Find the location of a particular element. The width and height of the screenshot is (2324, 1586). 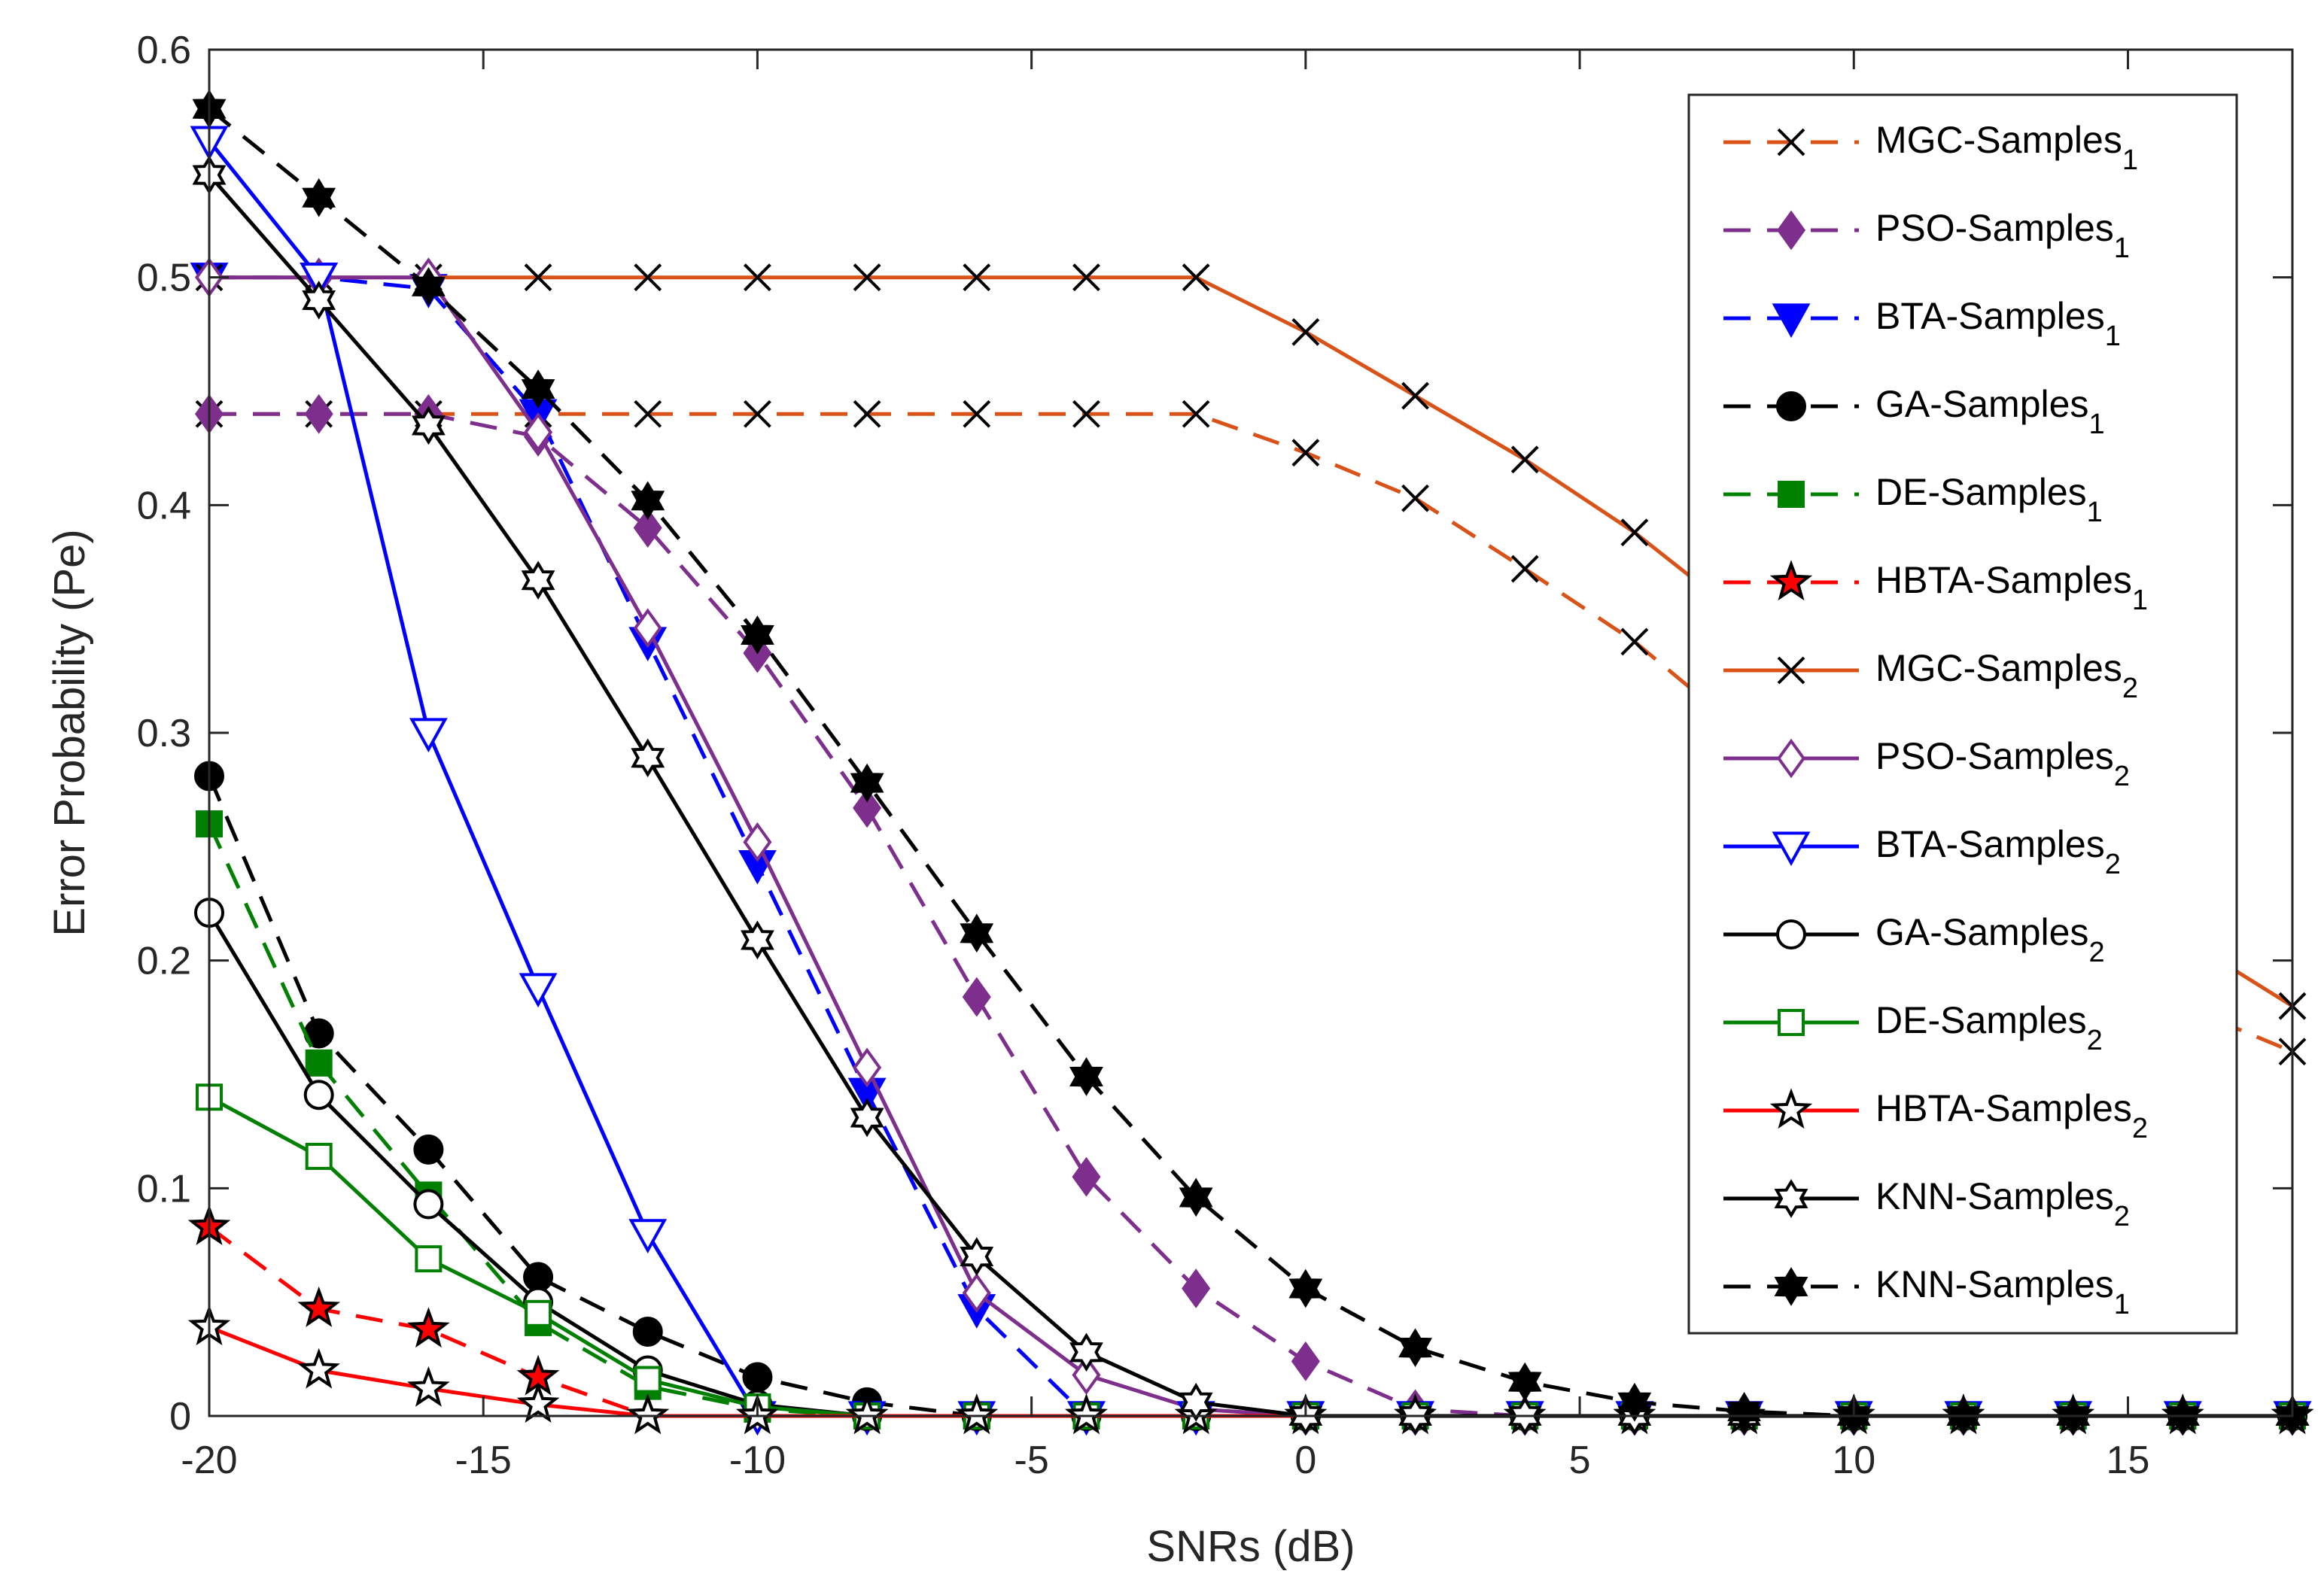

legend-entry: PSO-Samples1 is located at coordinates (1926, 235).